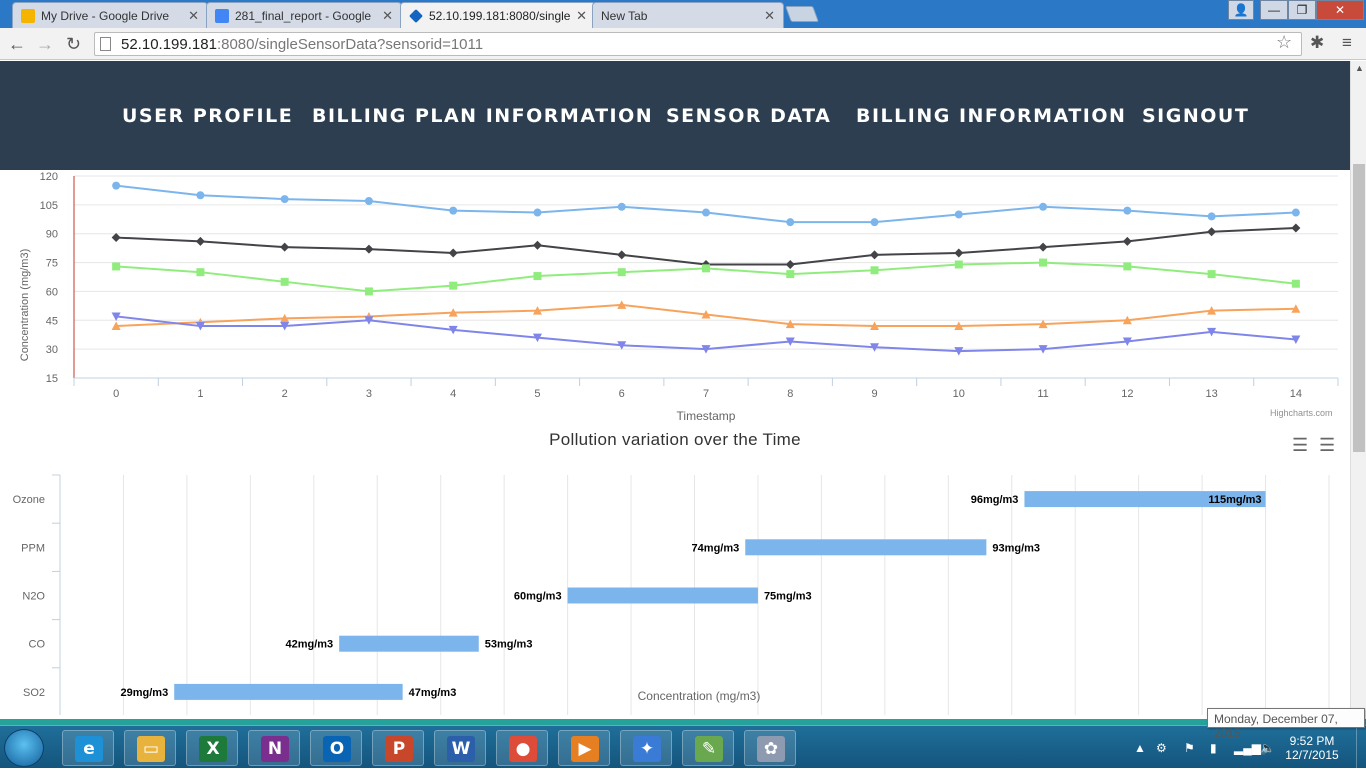 The height and width of the screenshot is (769, 1366). I want to click on url-path: :8080/singleSensorData?sensorid=1011, so click(350, 44).